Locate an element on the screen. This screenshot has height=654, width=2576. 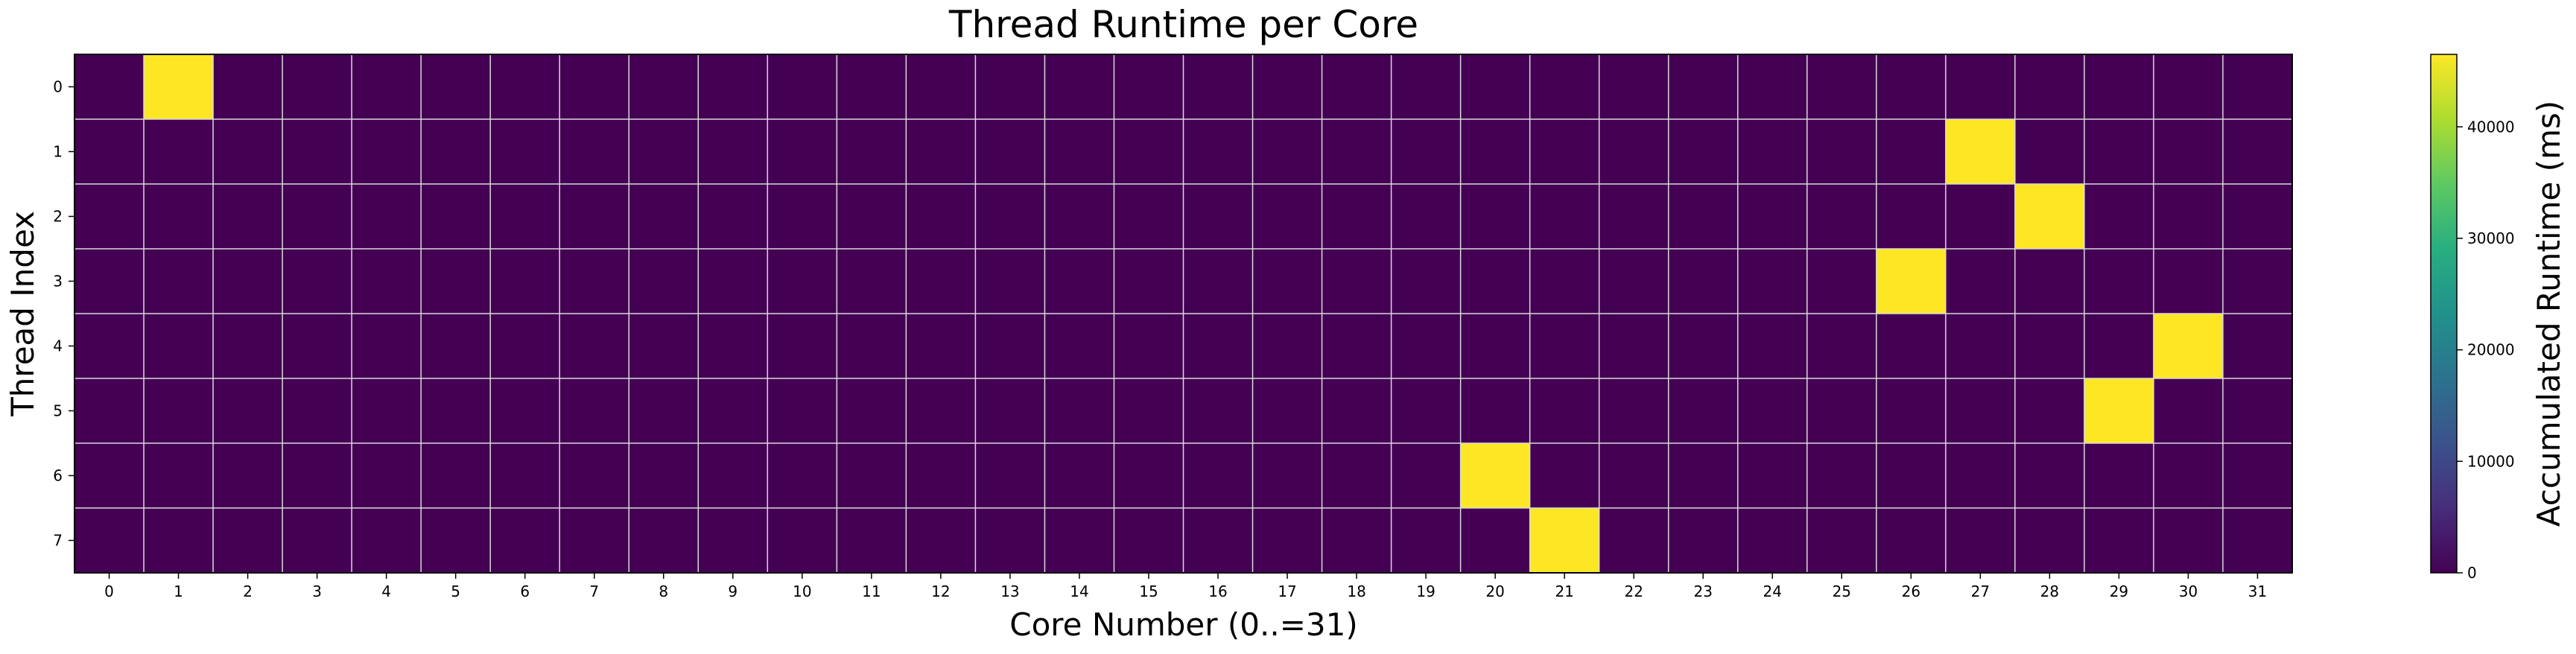
y-tick-label: 1 is located at coordinates (58, 152).